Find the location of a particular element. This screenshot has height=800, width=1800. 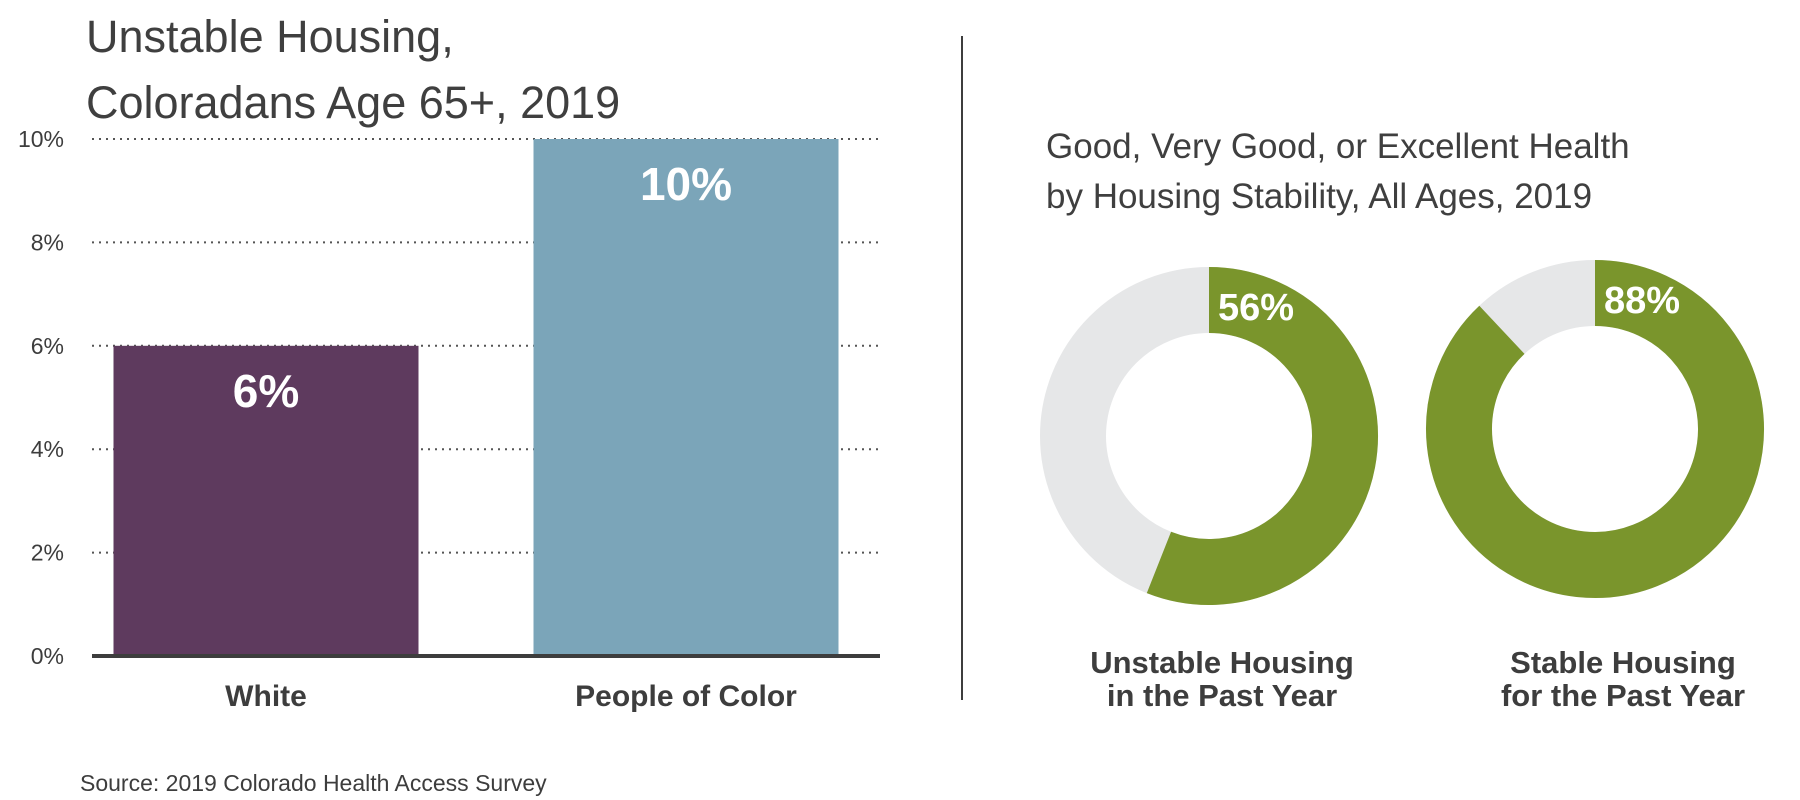

donut-label-stable-line2: for the Past Year is located at coordinates (1623, 695).